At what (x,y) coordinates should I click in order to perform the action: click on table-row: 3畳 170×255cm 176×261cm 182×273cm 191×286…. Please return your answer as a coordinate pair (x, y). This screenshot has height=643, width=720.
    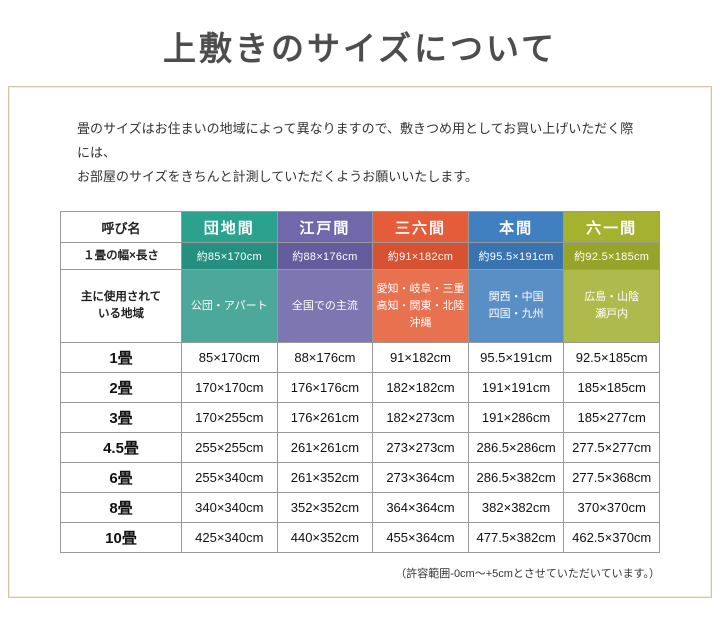
    Looking at the image, I should click on (360, 418).